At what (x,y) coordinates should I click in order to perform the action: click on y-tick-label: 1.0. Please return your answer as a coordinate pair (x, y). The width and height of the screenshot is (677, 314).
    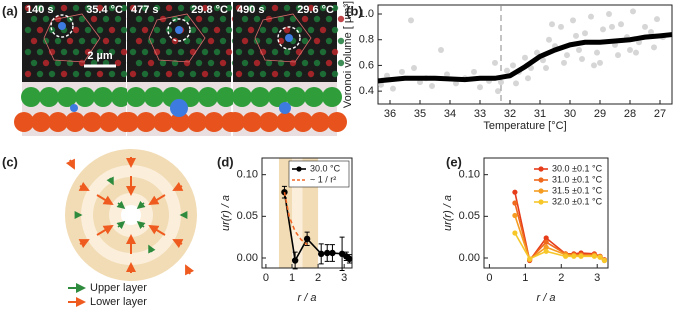
    Looking at the image, I should click on (366, 14).